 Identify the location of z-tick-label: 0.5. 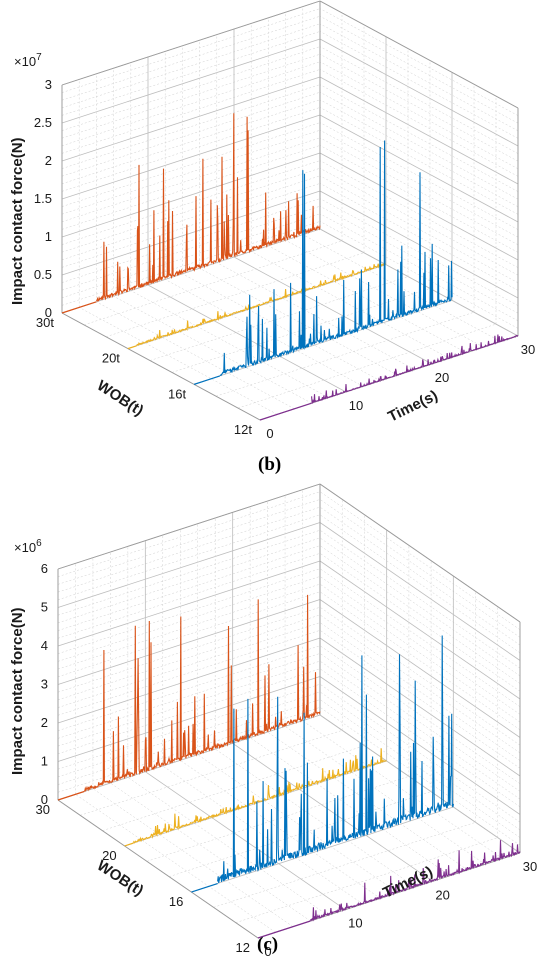
(43, 274).